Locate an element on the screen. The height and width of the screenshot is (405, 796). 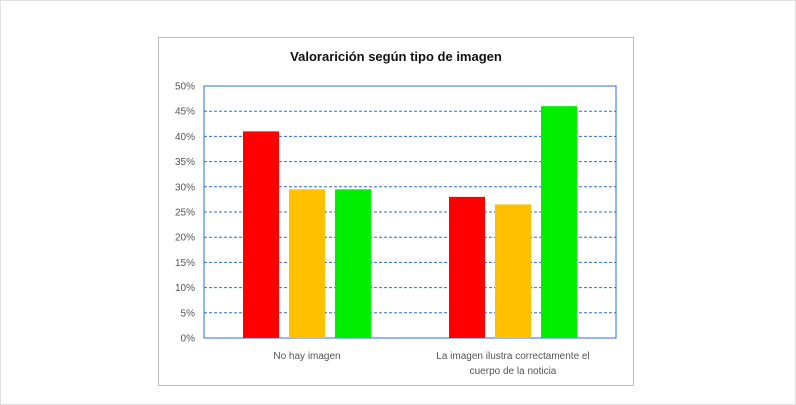
y-tick-labels: 0% 5% 10% 15% 20% 25% 30% 35% 40% 45% 50% is located at coordinates (185, 213).